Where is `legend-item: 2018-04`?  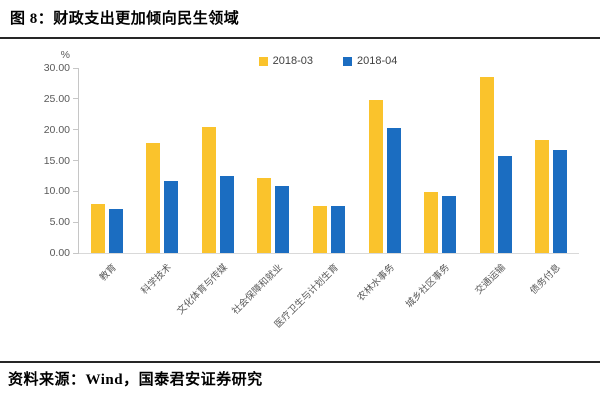
legend-item: 2018-04 is located at coordinates (370, 61).